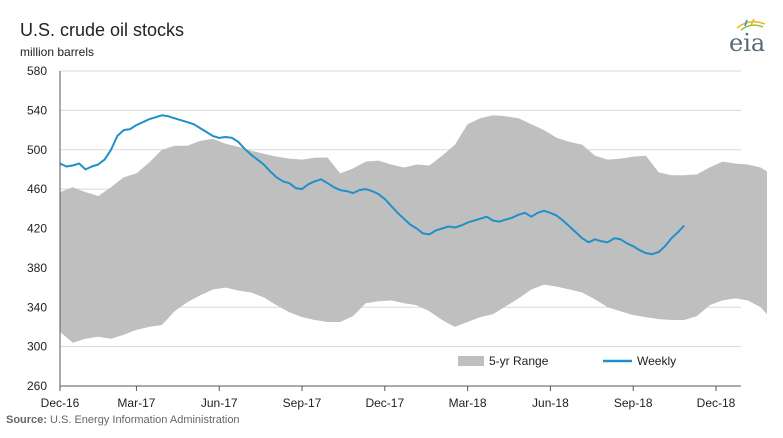  I want to click on y-tick-label-540: 540, so click(37, 110).